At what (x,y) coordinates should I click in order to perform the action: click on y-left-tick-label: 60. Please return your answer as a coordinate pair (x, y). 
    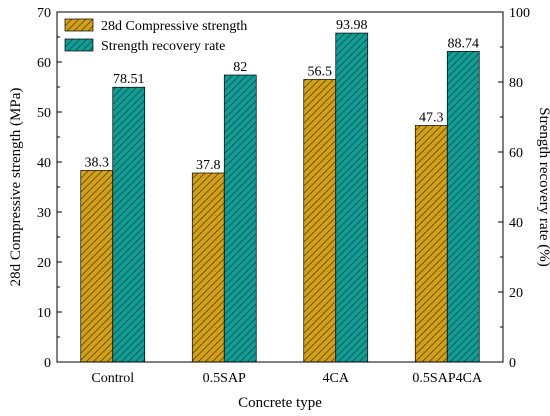
    Looking at the image, I should click on (44, 63).